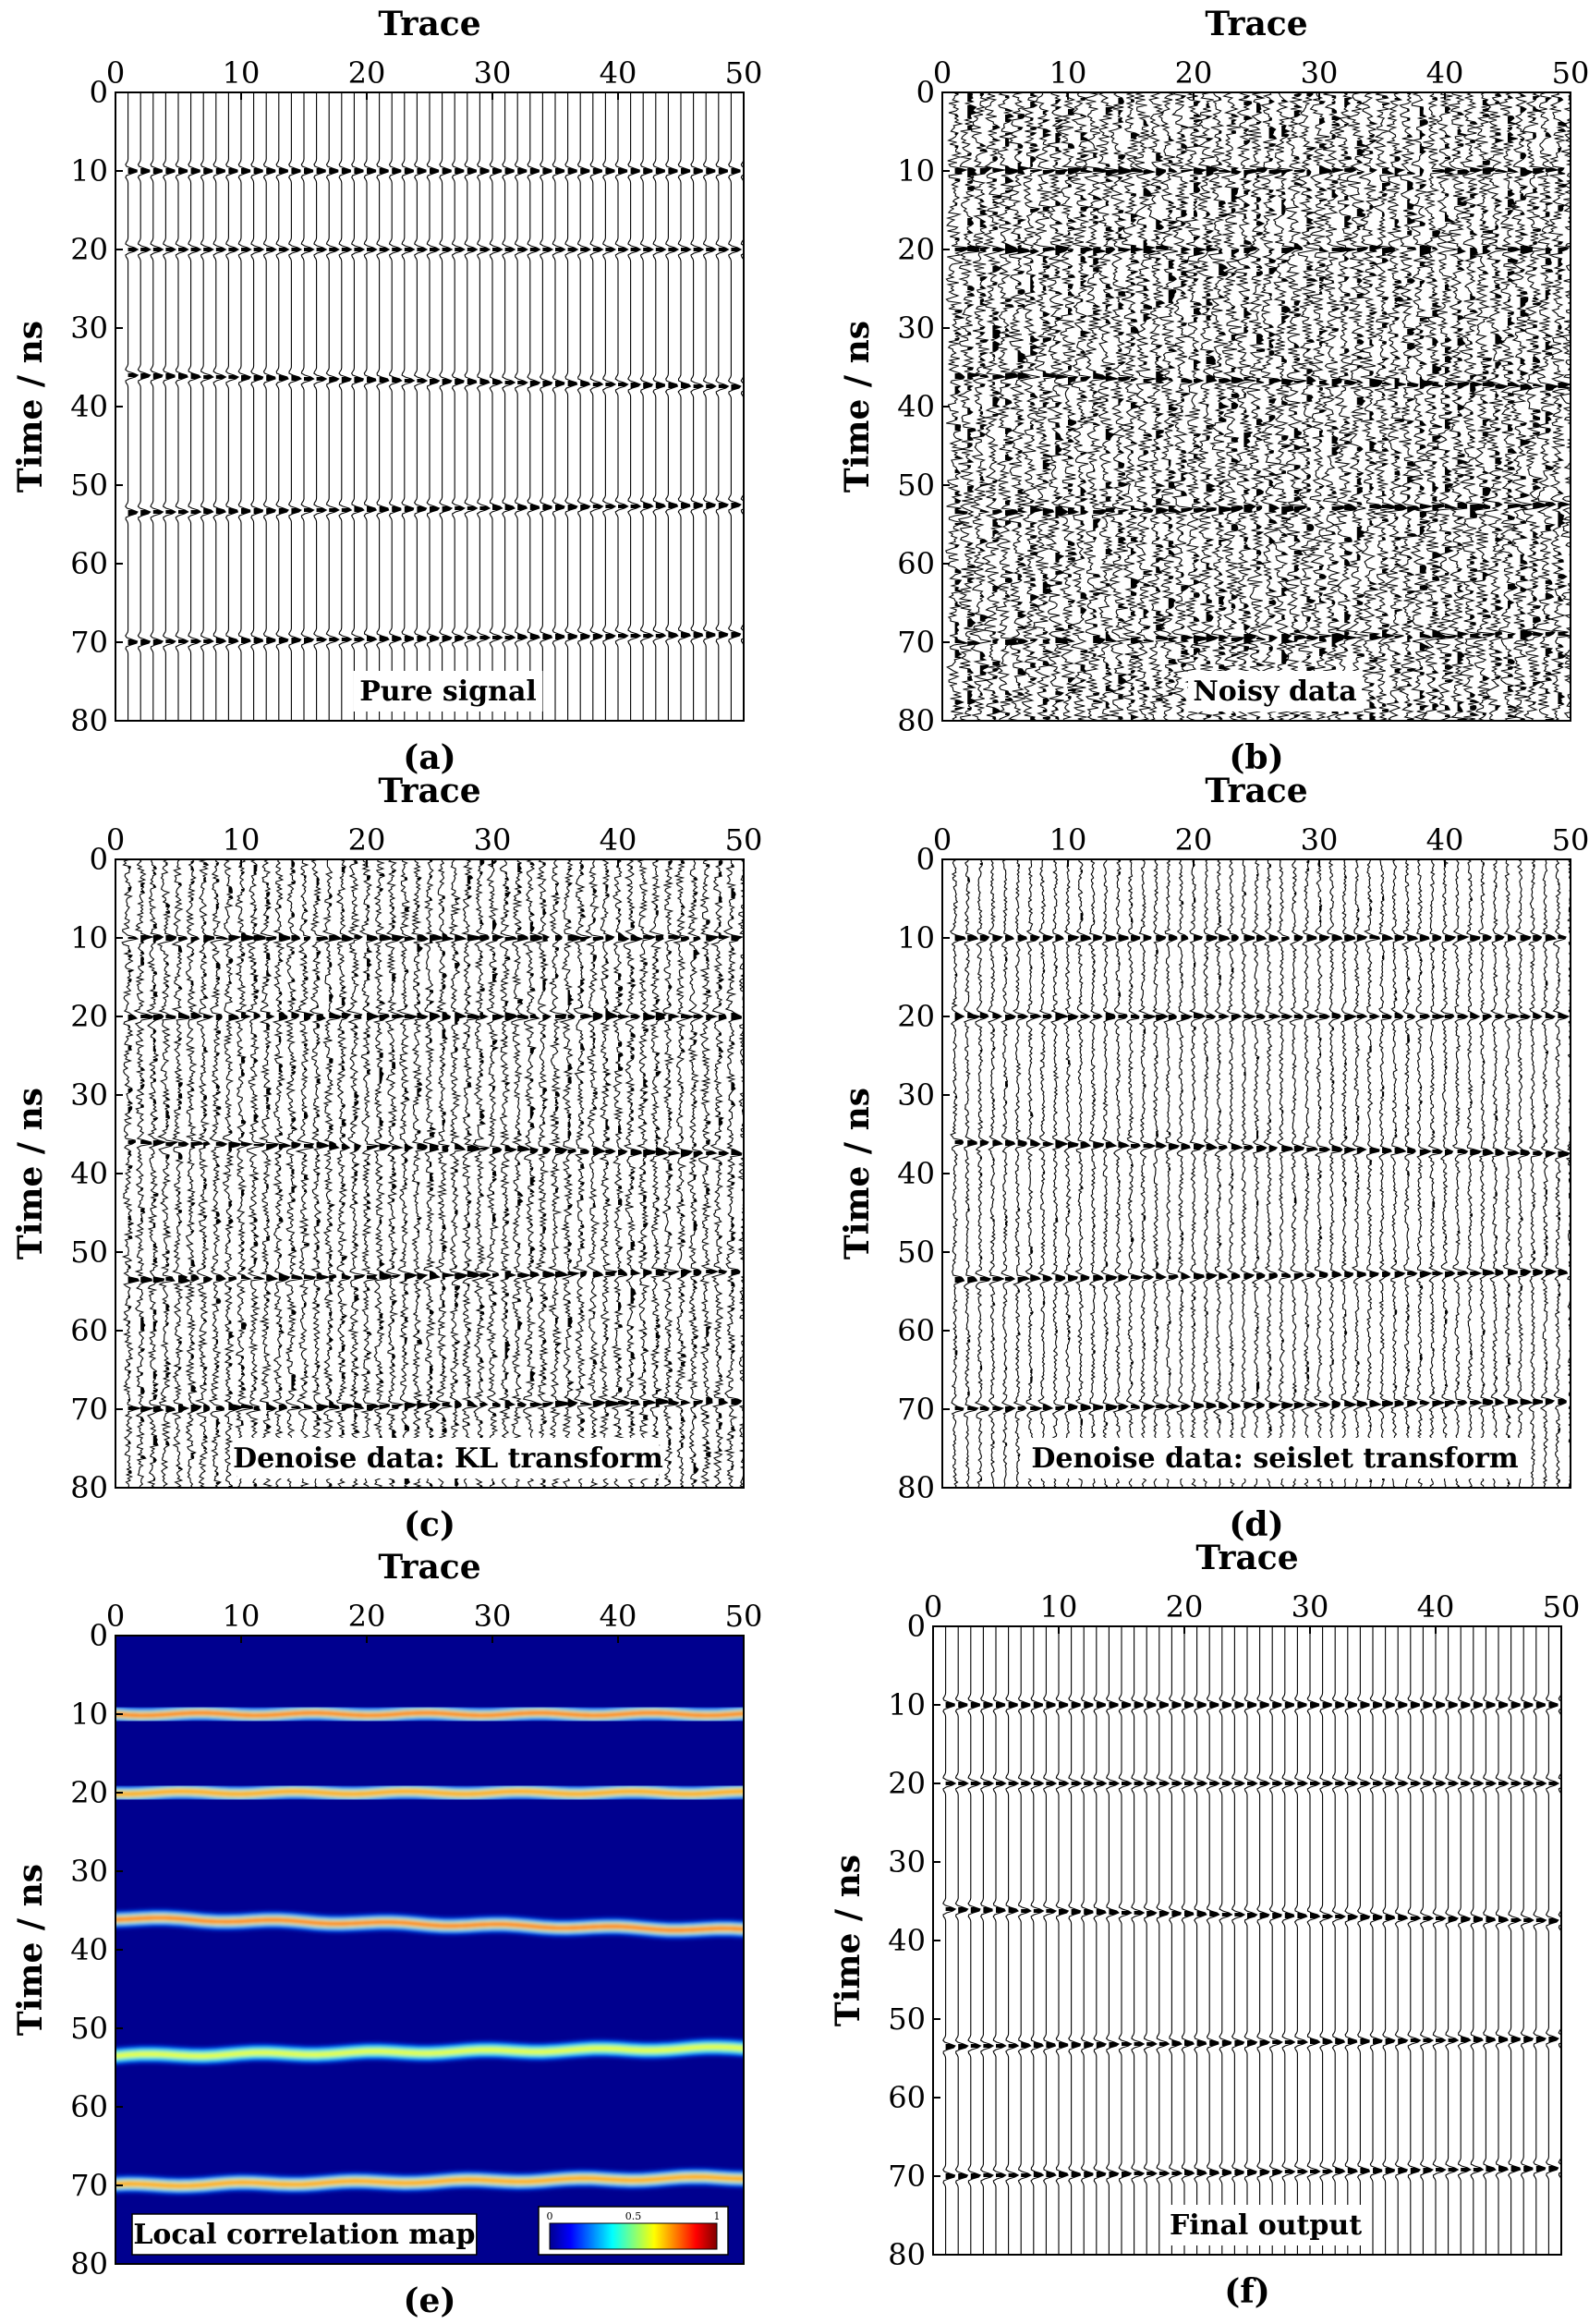 The height and width of the screenshot is (2324, 1589). I want to click on annotation-box, so click(1275, 1458).